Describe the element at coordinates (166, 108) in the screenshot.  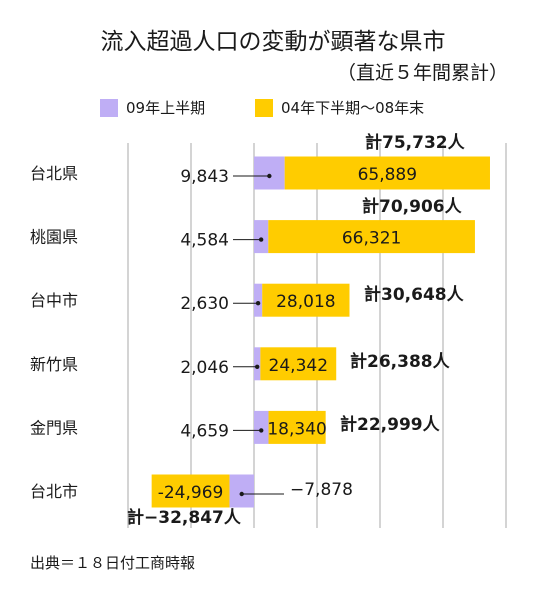
I see `legend-label-series1: 09年上半期` at that location.